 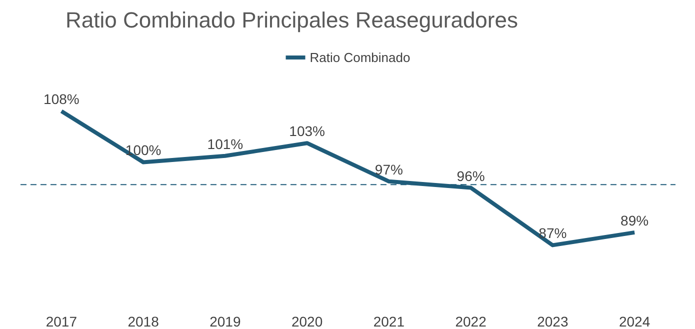 I want to click on x-tick-label: 2019, so click(x=225, y=321).